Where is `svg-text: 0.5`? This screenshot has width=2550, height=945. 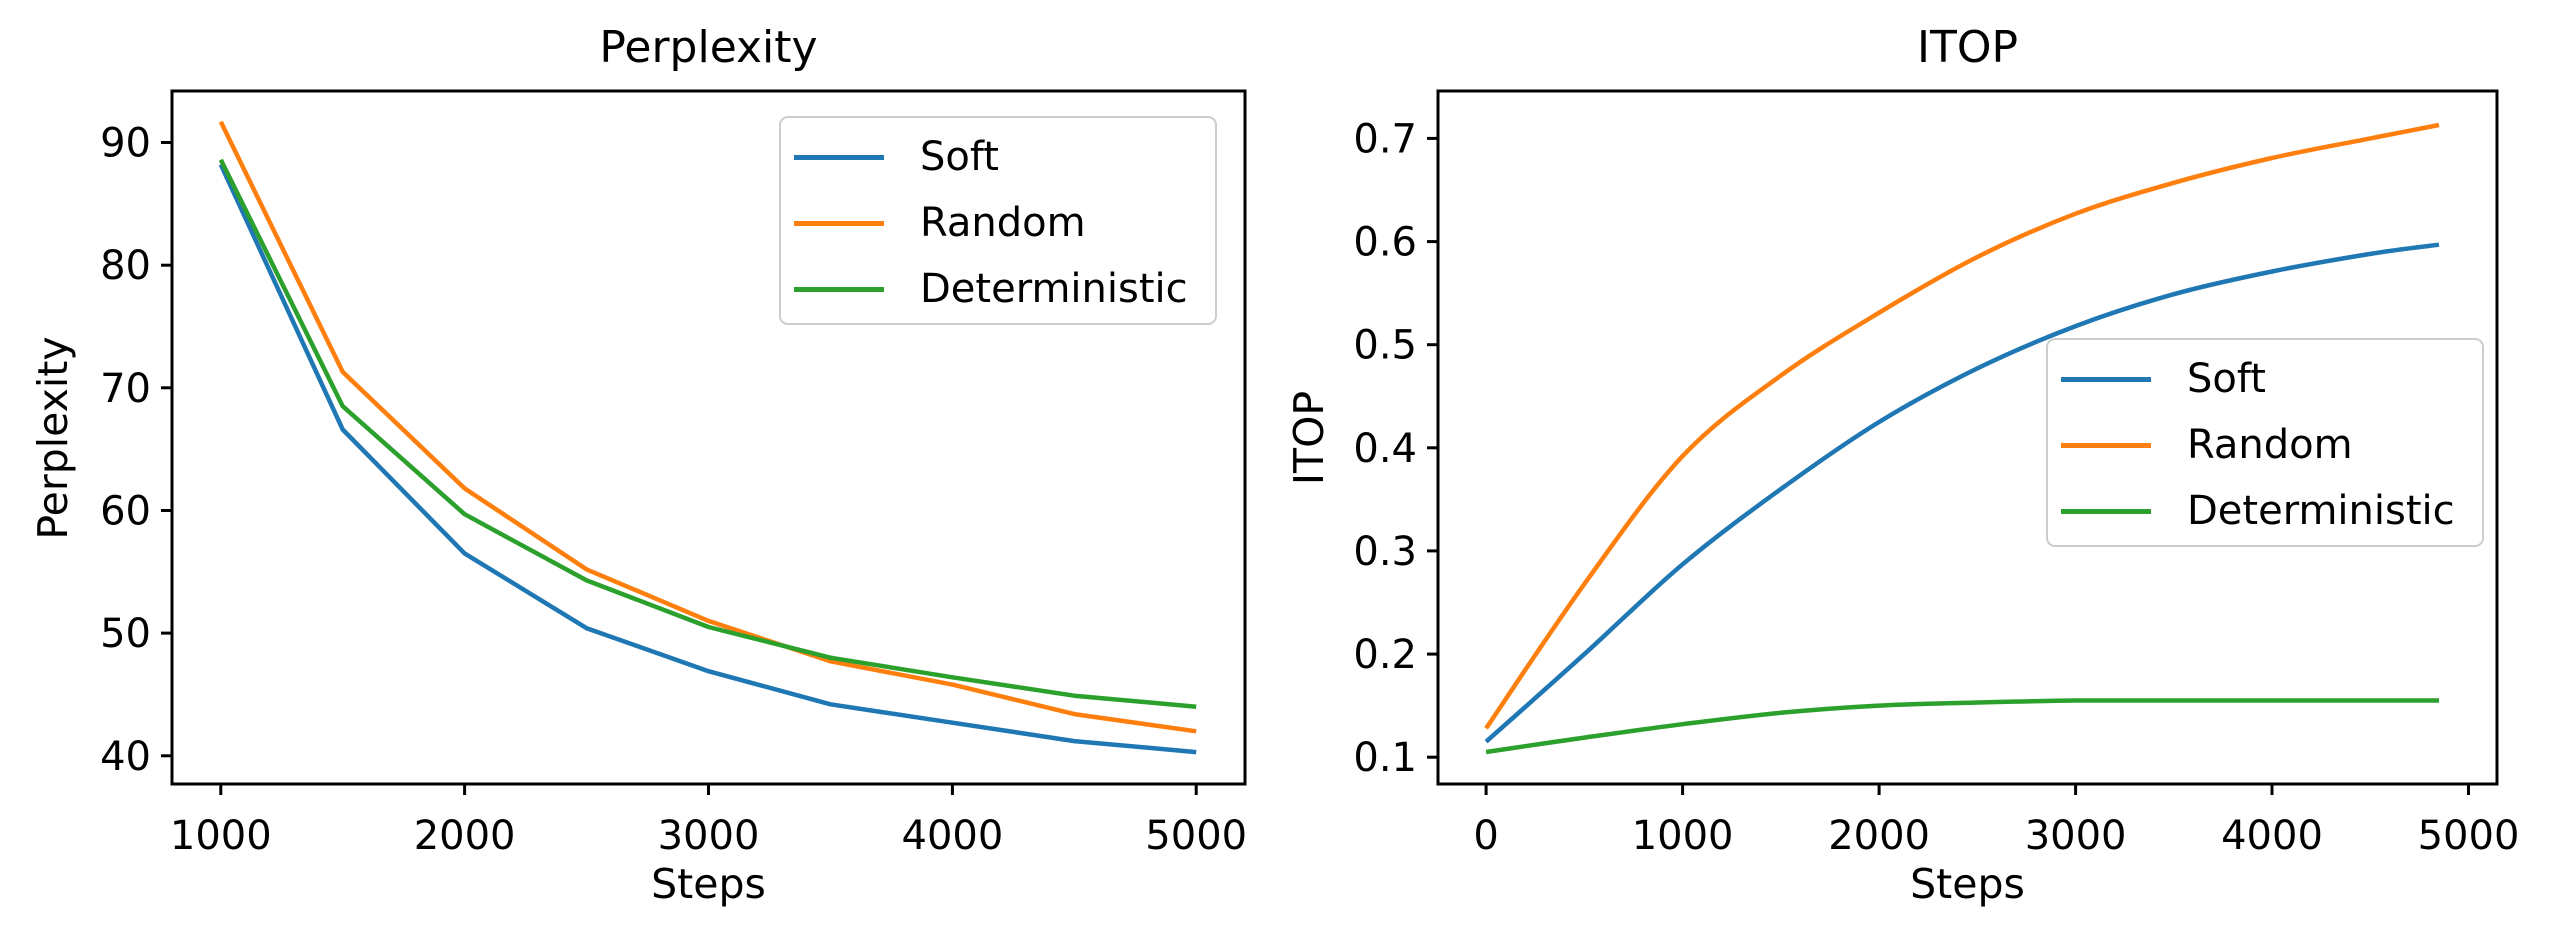 svg-text: 0.5 is located at coordinates (1385, 346).